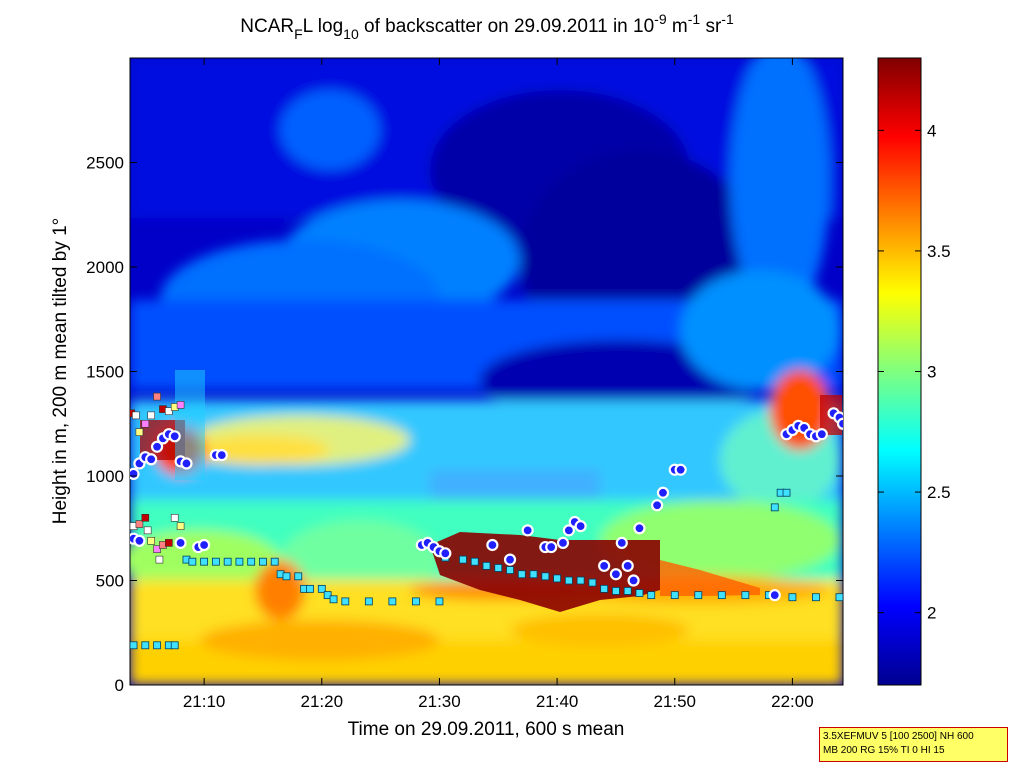 This screenshot has height=767, width=1023. What do you see at coordinates (439, 701) in the screenshot?
I see `x-tick-label: 21:30` at bounding box center [439, 701].